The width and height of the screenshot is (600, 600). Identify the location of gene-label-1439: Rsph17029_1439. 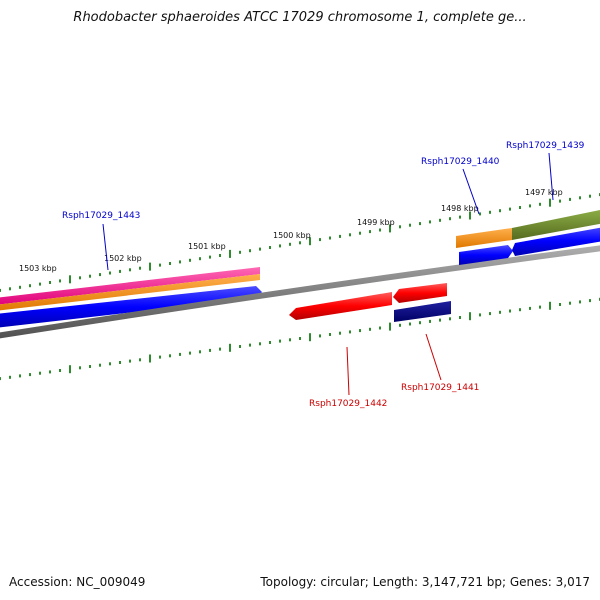
(545, 146).